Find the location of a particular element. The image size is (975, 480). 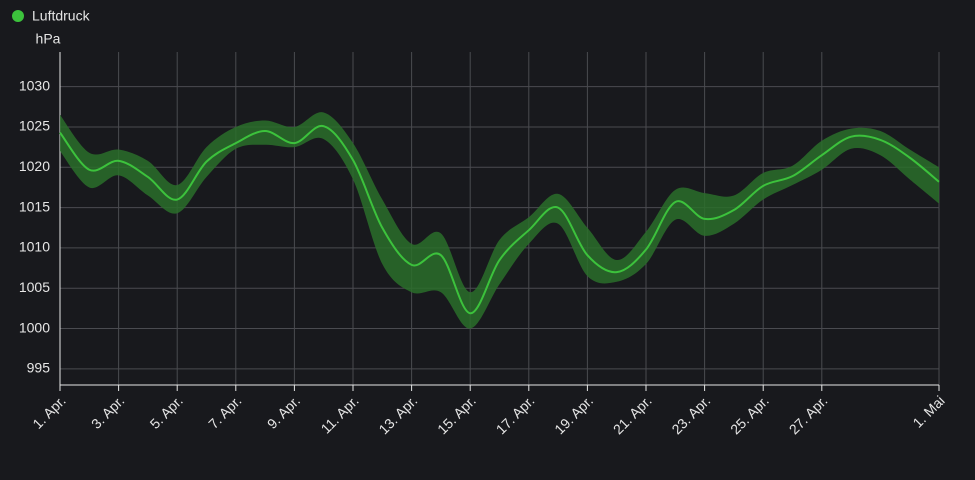

y-tick-label: 995 is located at coordinates (39, 368).